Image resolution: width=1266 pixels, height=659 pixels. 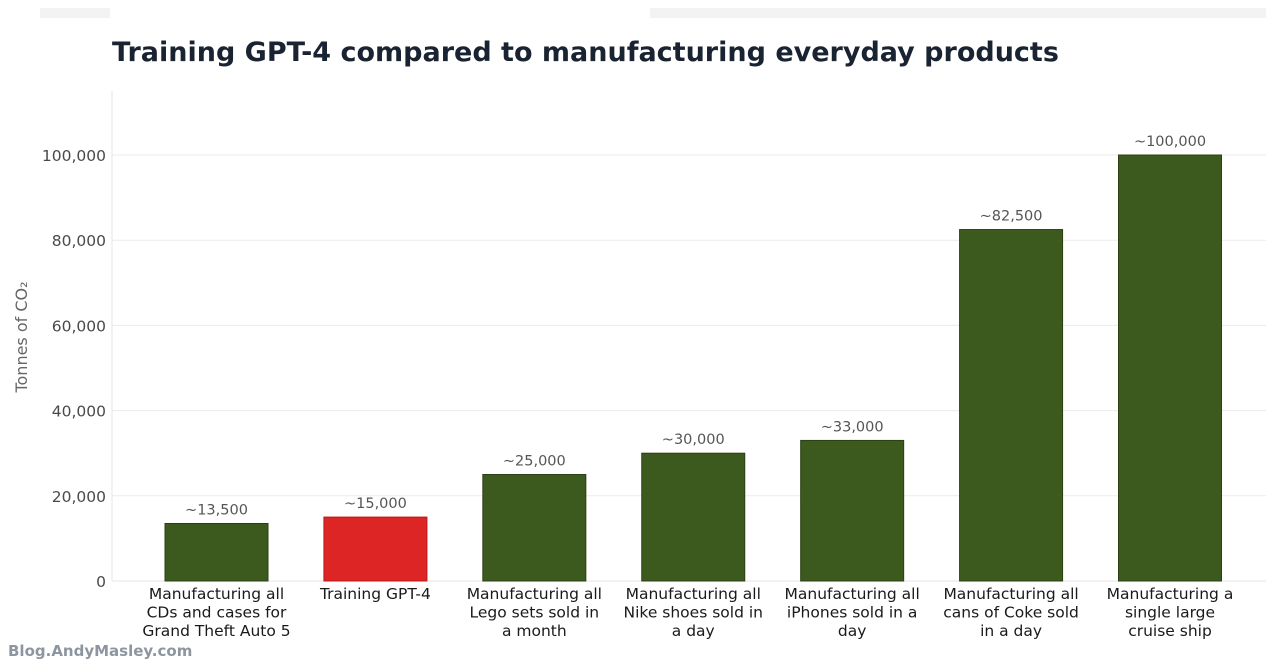 I want to click on x-tick-label-line: Manufacturing a, so click(x=1170, y=594).